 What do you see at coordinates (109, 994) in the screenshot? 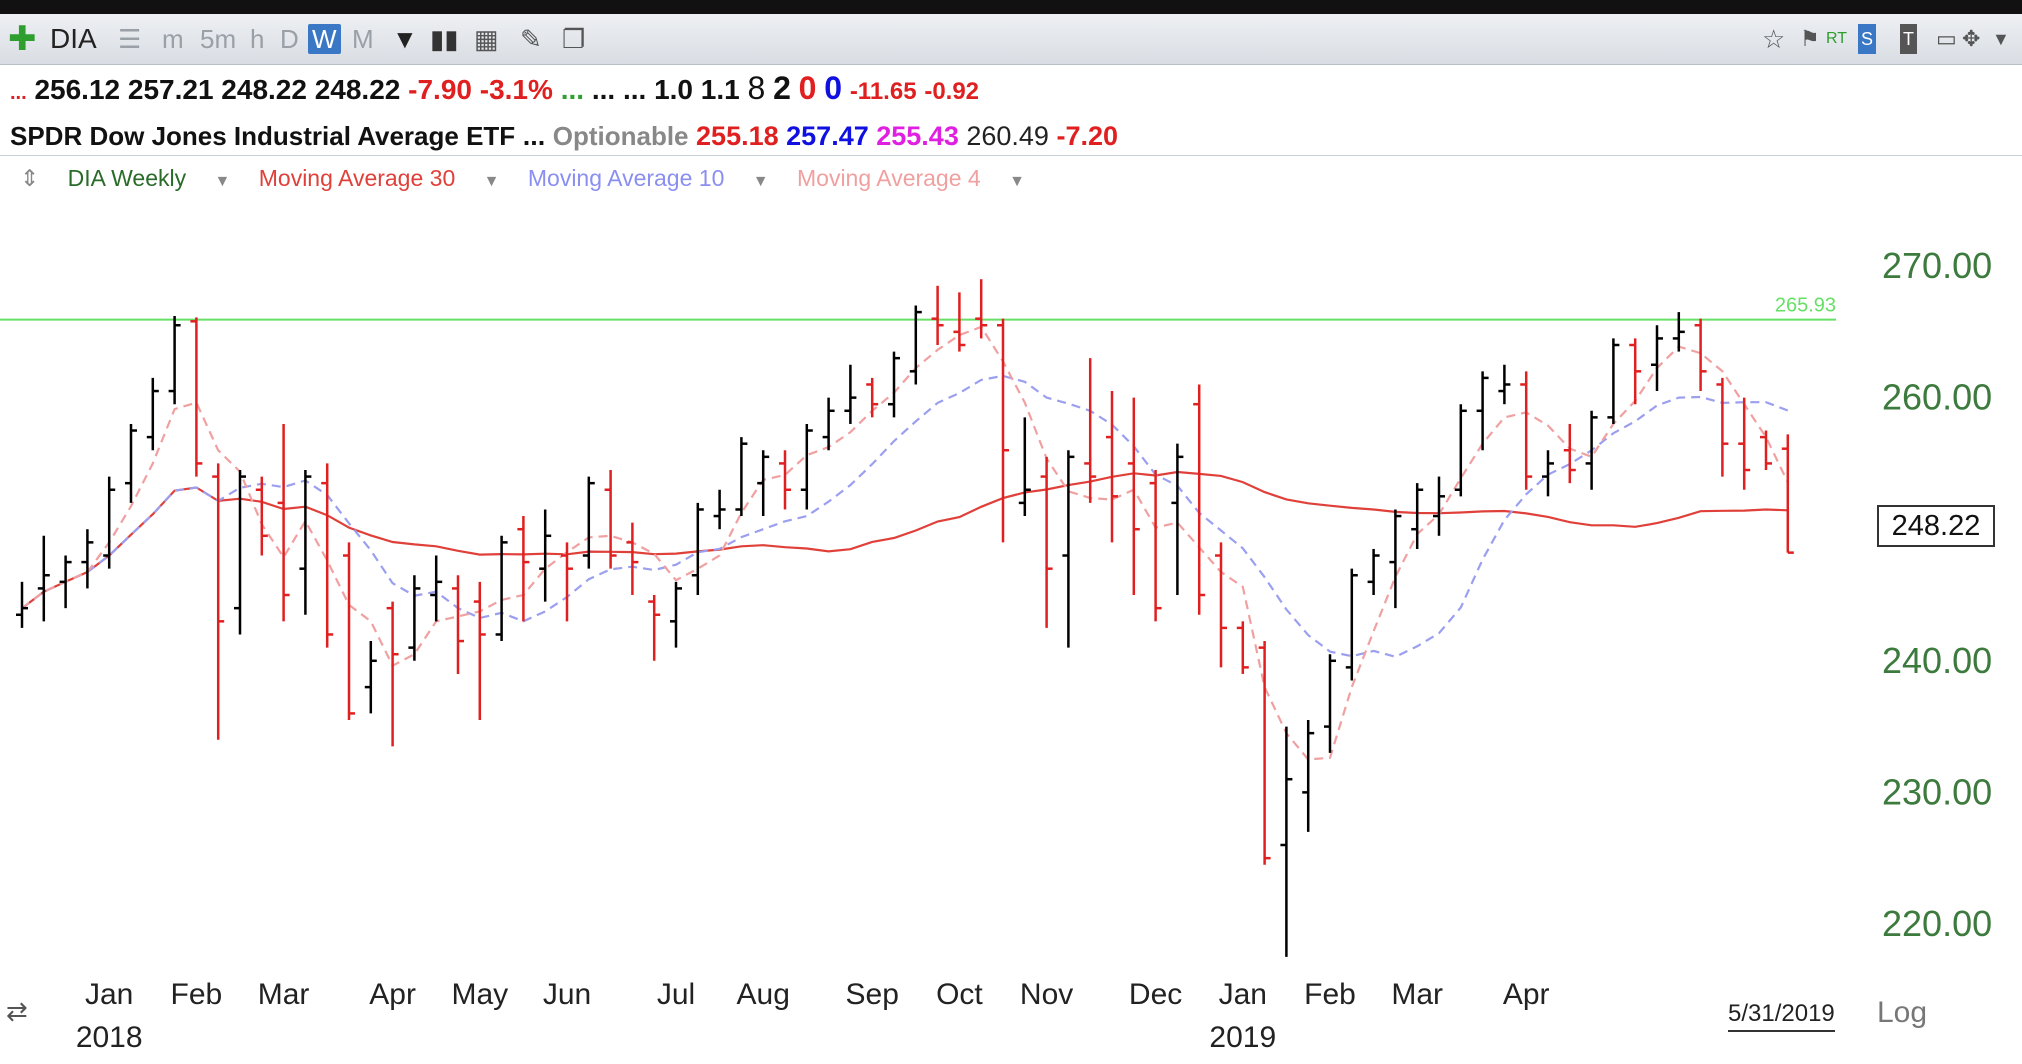
I see `x-month-label: Jan` at bounding box center [109, 994].